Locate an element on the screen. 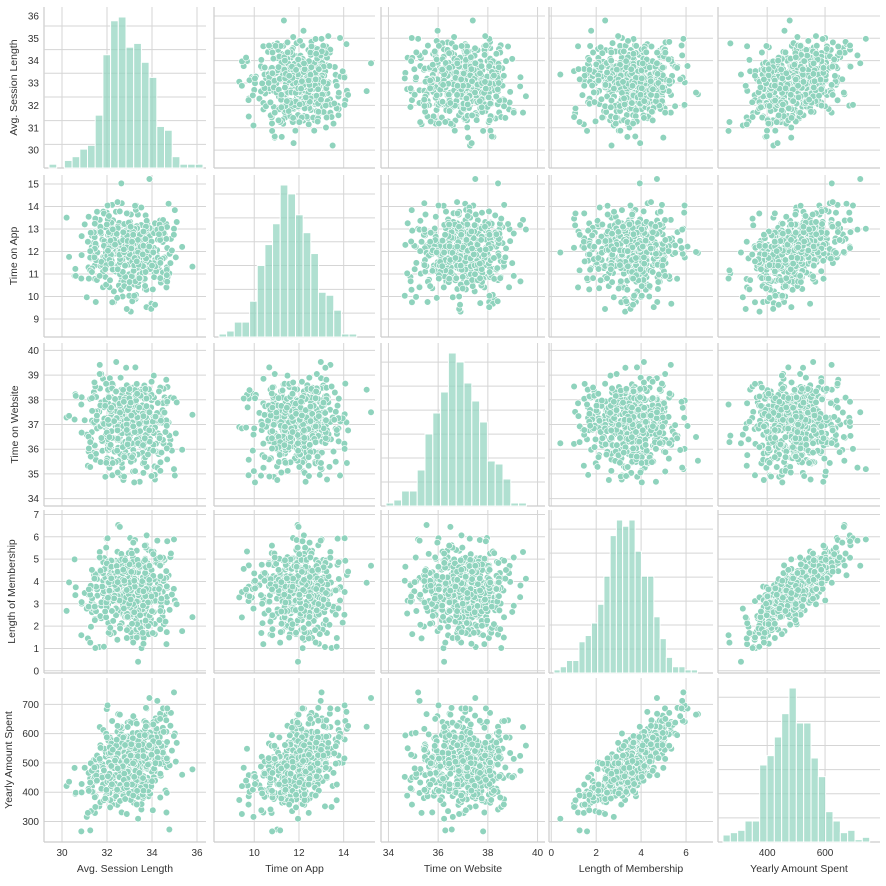  y-tick-label: 31 is located at coordinates (34, 128).